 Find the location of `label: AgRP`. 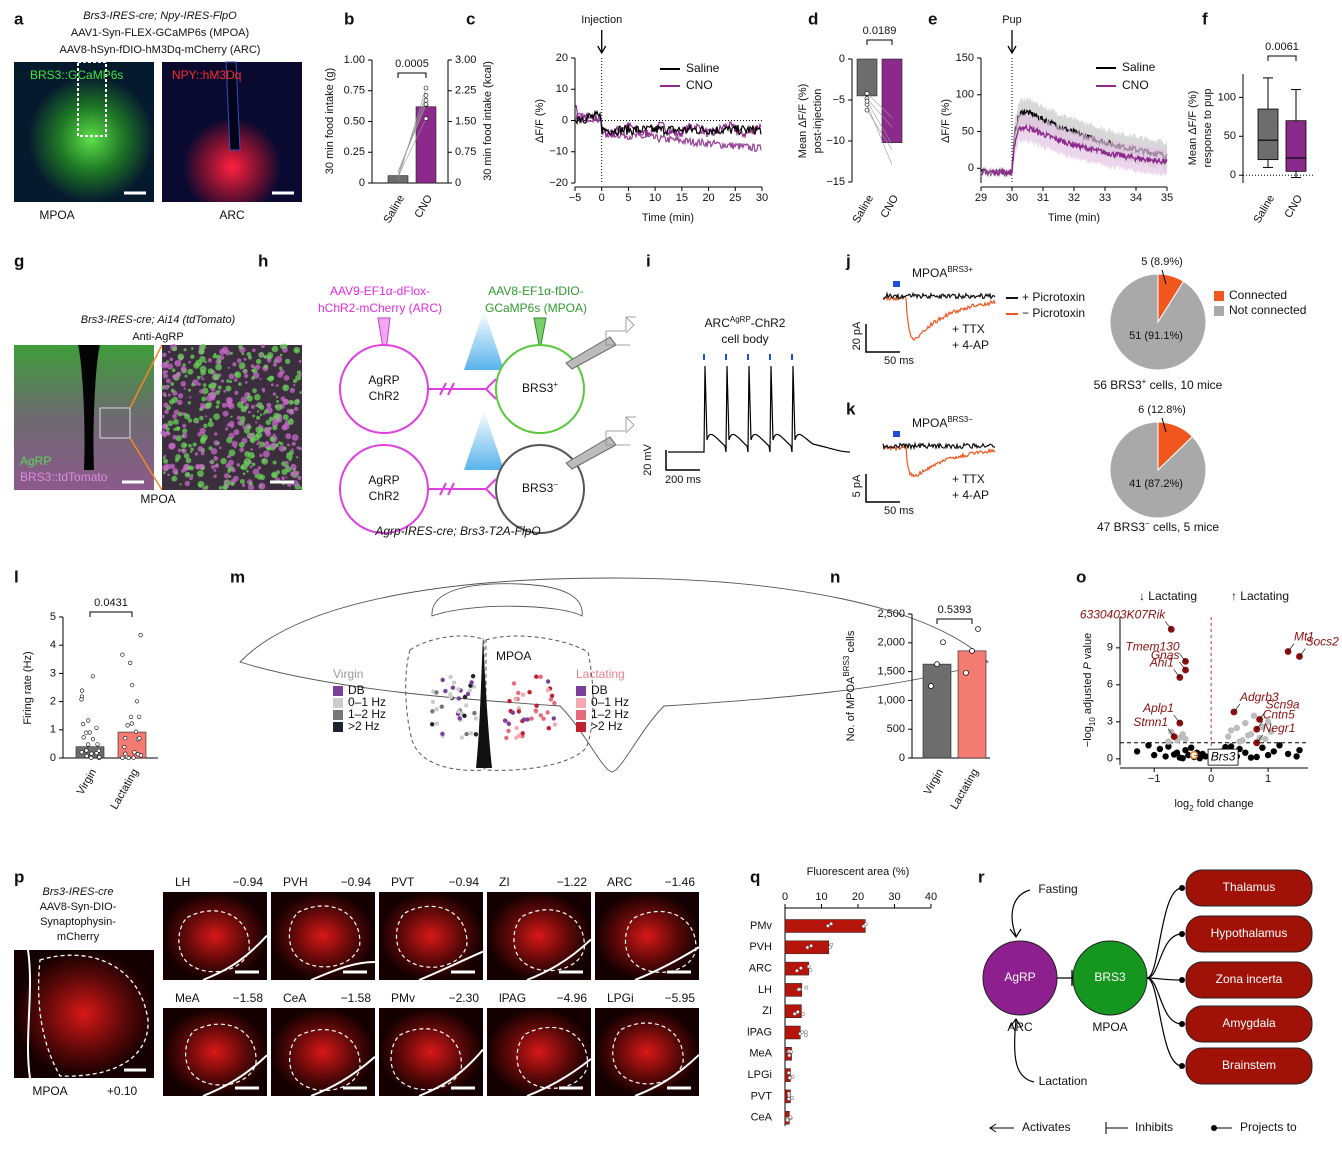

label: AgRP is located at coordinates (383, 380).